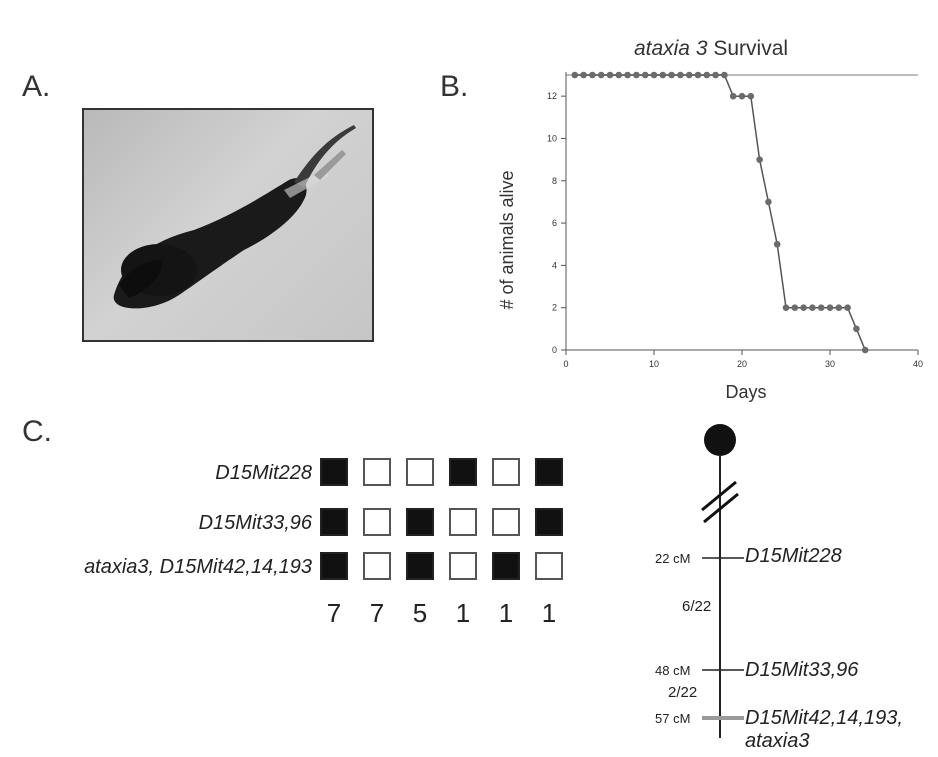 The width and height of the screenshot is (938, 757). I want to click on x-tick-label: 10, so click(654, 364).